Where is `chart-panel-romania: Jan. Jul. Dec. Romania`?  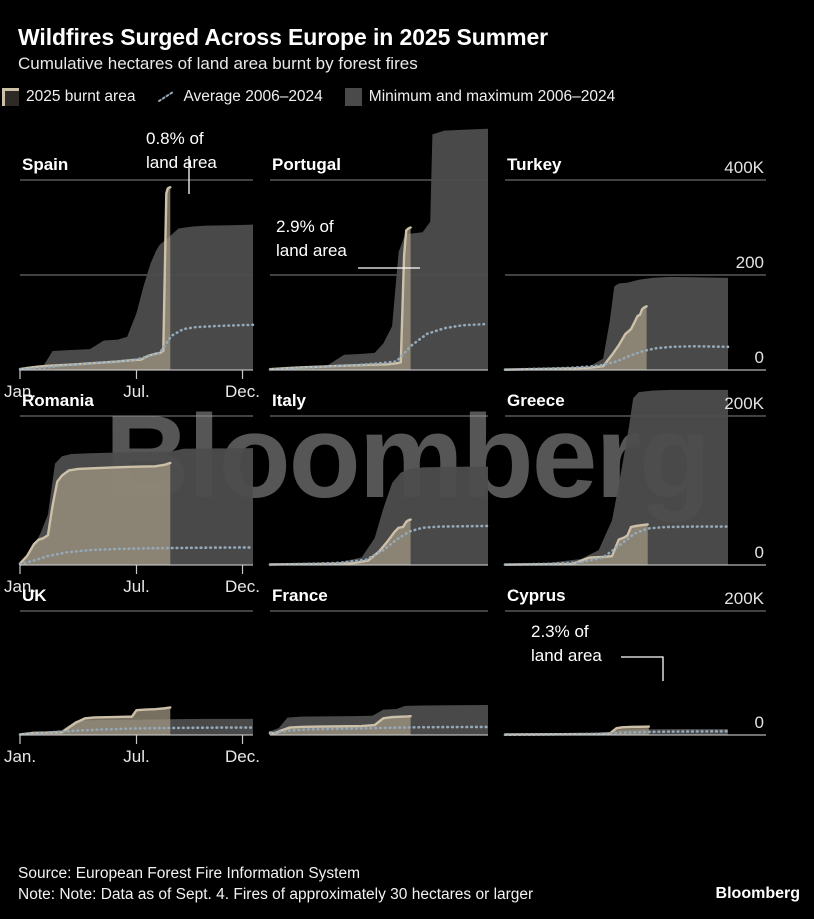
chart-panel-romania: Jan. Jul. Dec. Romania is located at coordinates (136, 488).